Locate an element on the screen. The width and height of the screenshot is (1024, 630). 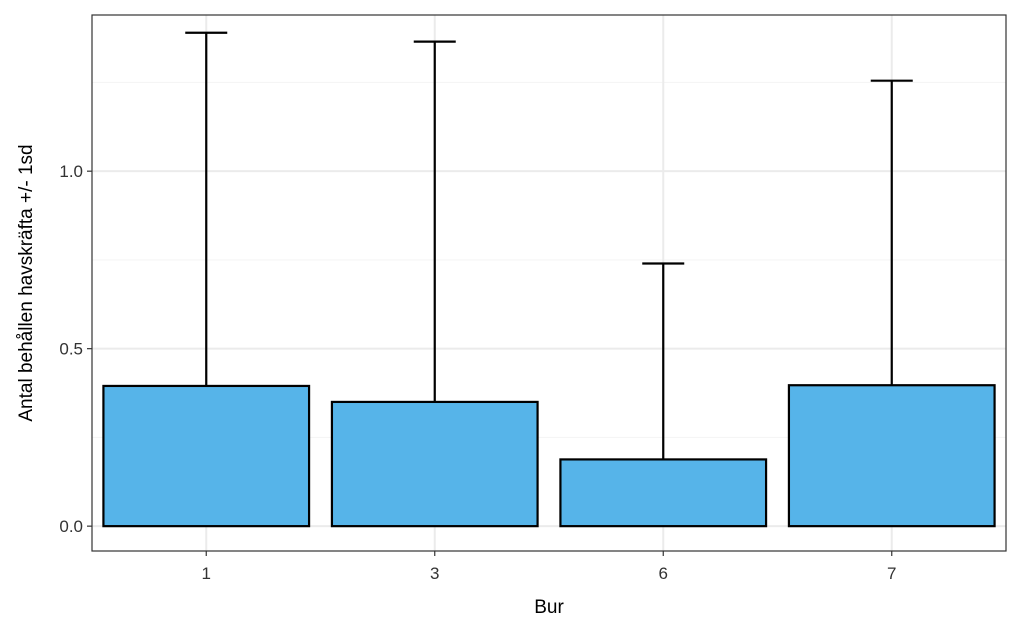
y-axis-title: Antal behållen havskräfta +/- 1sd is located at coordinates (26, 282).